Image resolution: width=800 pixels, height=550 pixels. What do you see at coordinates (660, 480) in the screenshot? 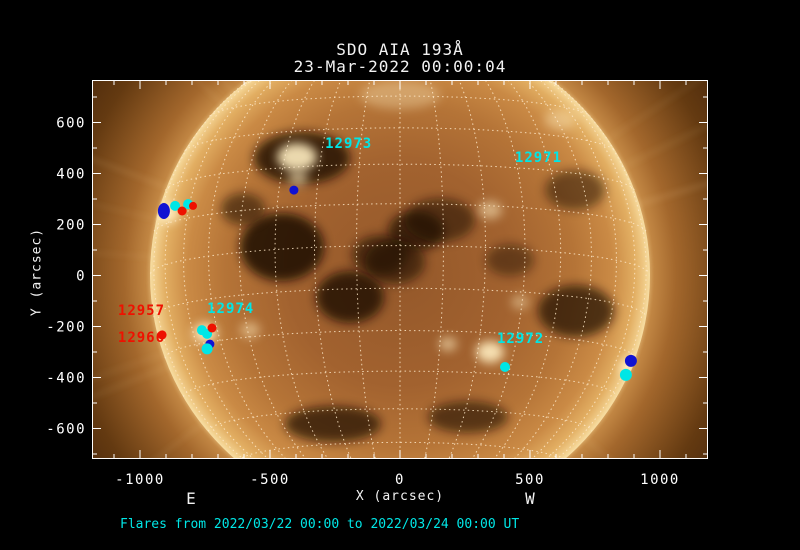
I see `x-tick-label: 1000` at bounding box center [660, 480].